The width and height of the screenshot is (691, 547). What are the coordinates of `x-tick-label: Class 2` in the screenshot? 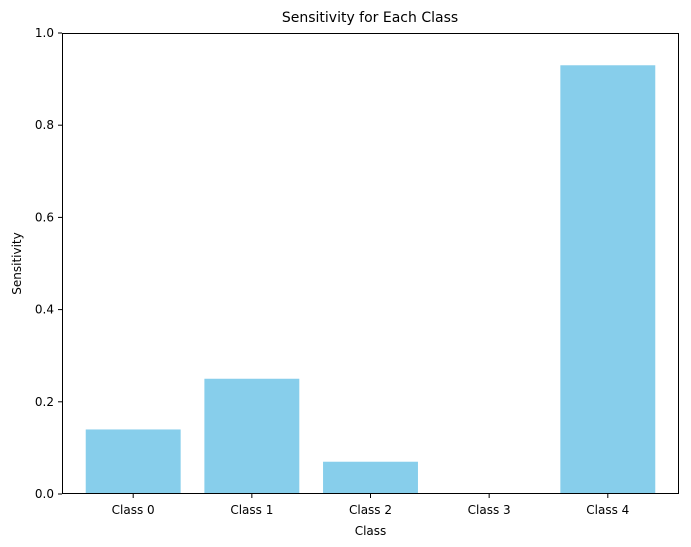 It's located at (370, 510).